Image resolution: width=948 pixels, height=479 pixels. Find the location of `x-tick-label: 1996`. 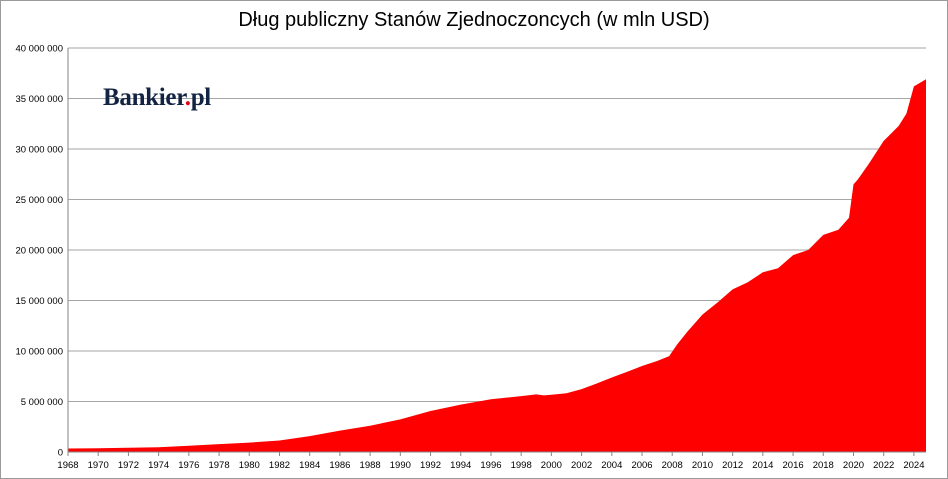

x-tick-label: 1996 is located at coordinates (490, 465).